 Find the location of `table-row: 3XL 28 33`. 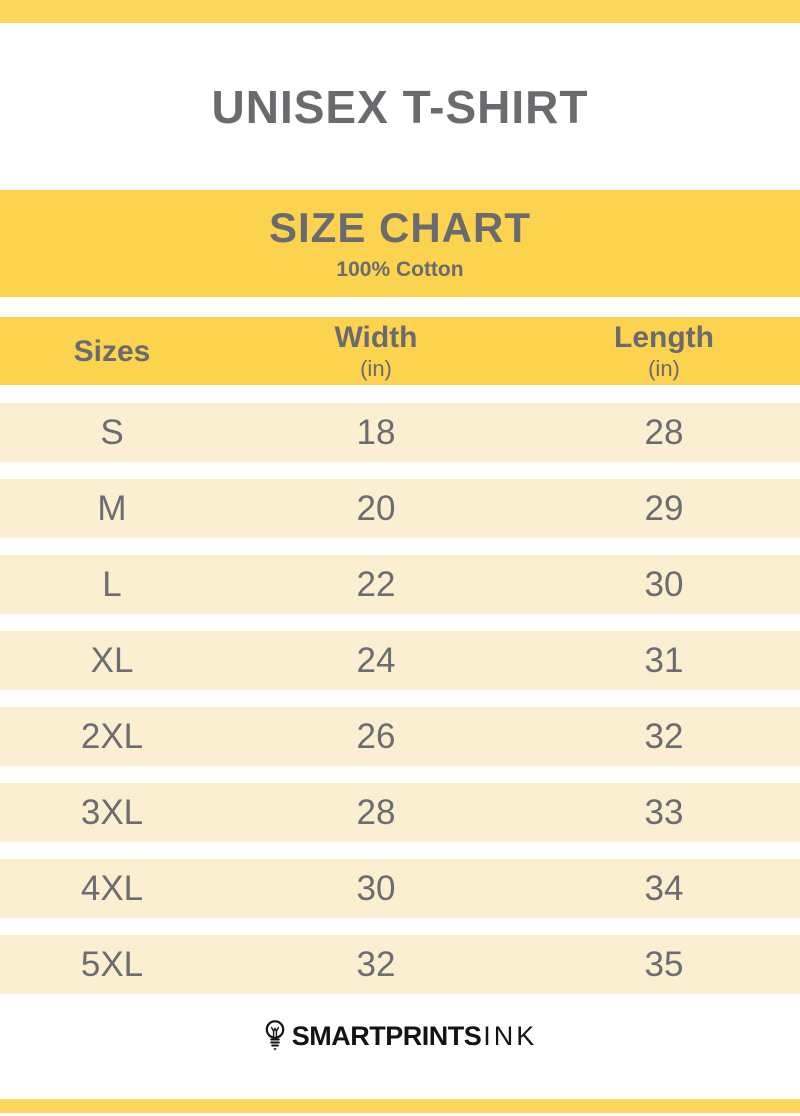

table-row: 3XL 28 33 is located at coordinates (400, 812).